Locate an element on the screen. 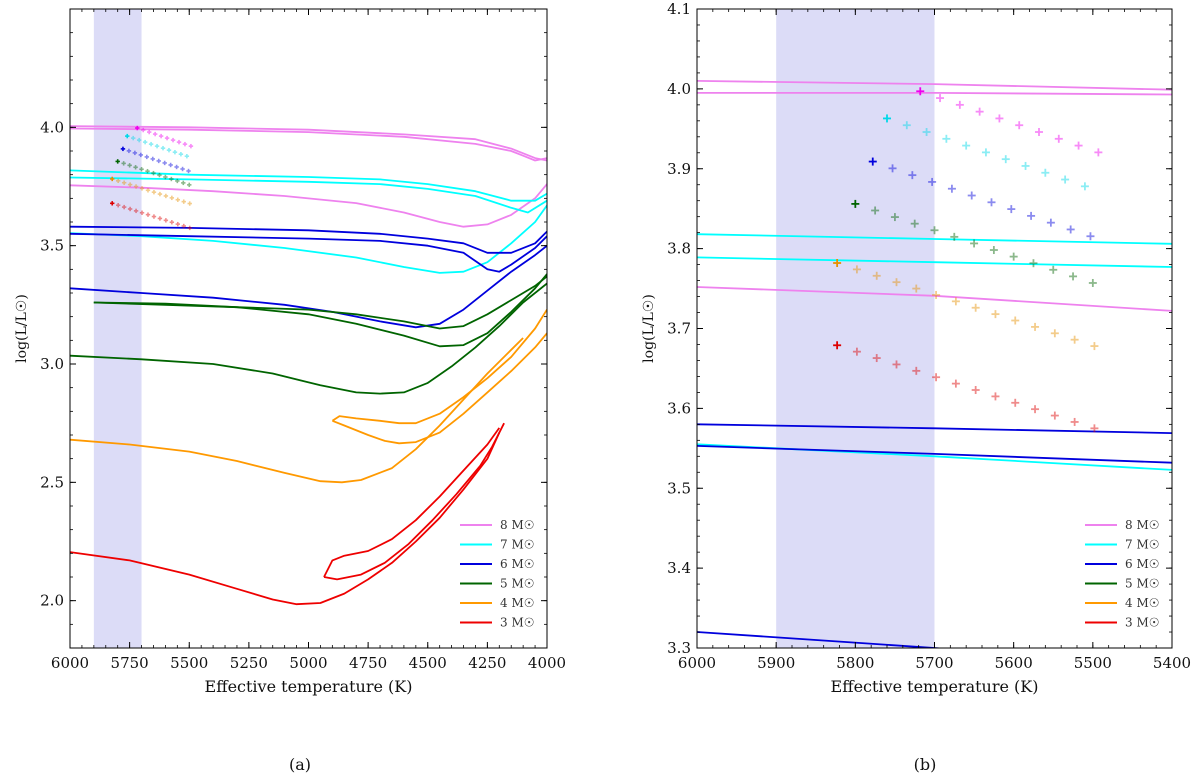 The height and width of the screenshot is (778, 1200). x-tick-label: 4500 is located at coordinates (428, 663).